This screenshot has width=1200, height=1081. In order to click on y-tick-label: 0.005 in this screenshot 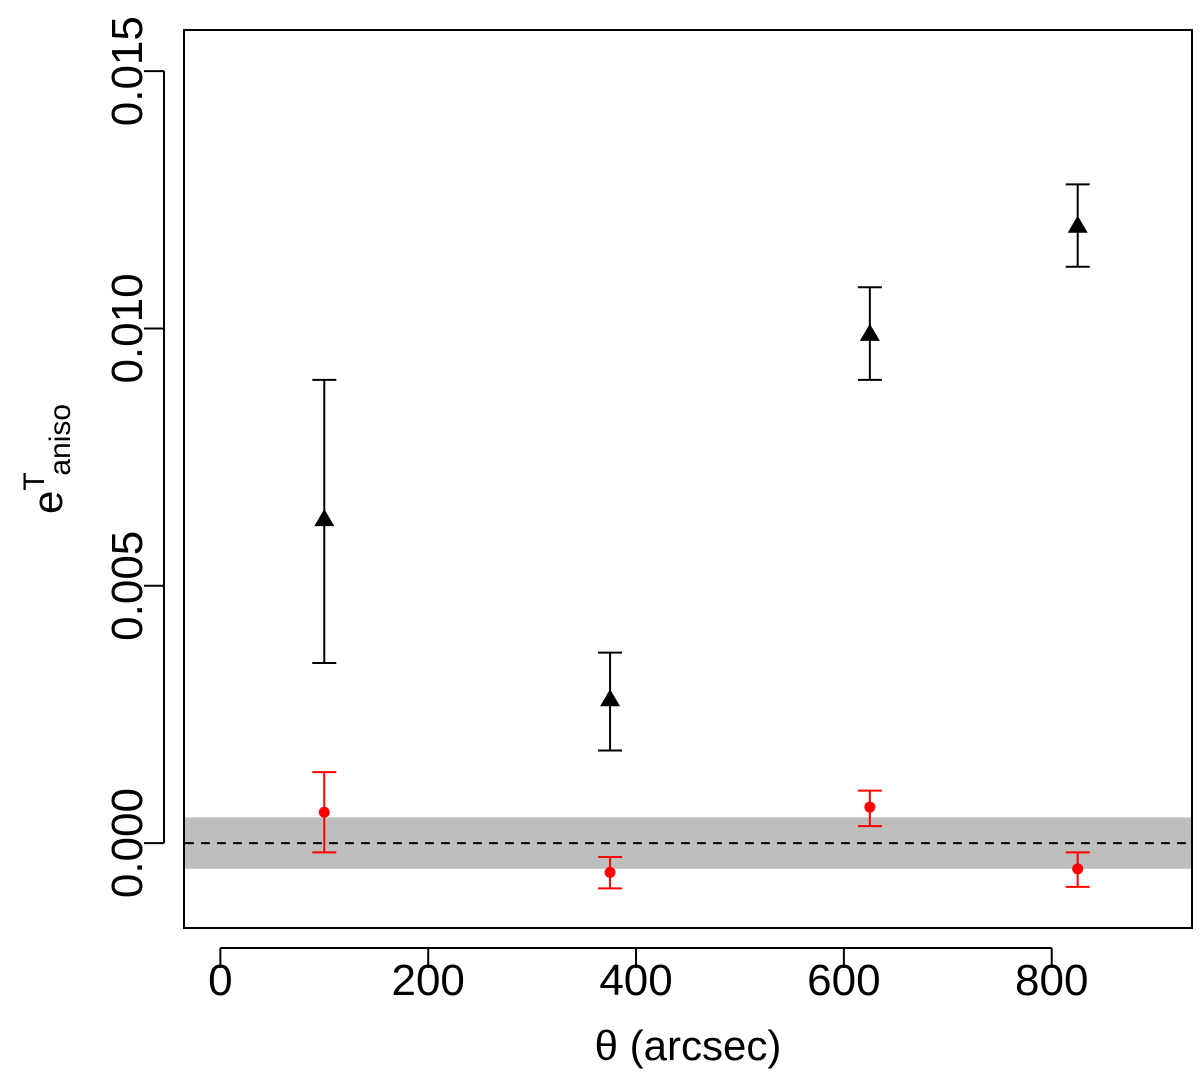, I will do `click(127, 586)`.